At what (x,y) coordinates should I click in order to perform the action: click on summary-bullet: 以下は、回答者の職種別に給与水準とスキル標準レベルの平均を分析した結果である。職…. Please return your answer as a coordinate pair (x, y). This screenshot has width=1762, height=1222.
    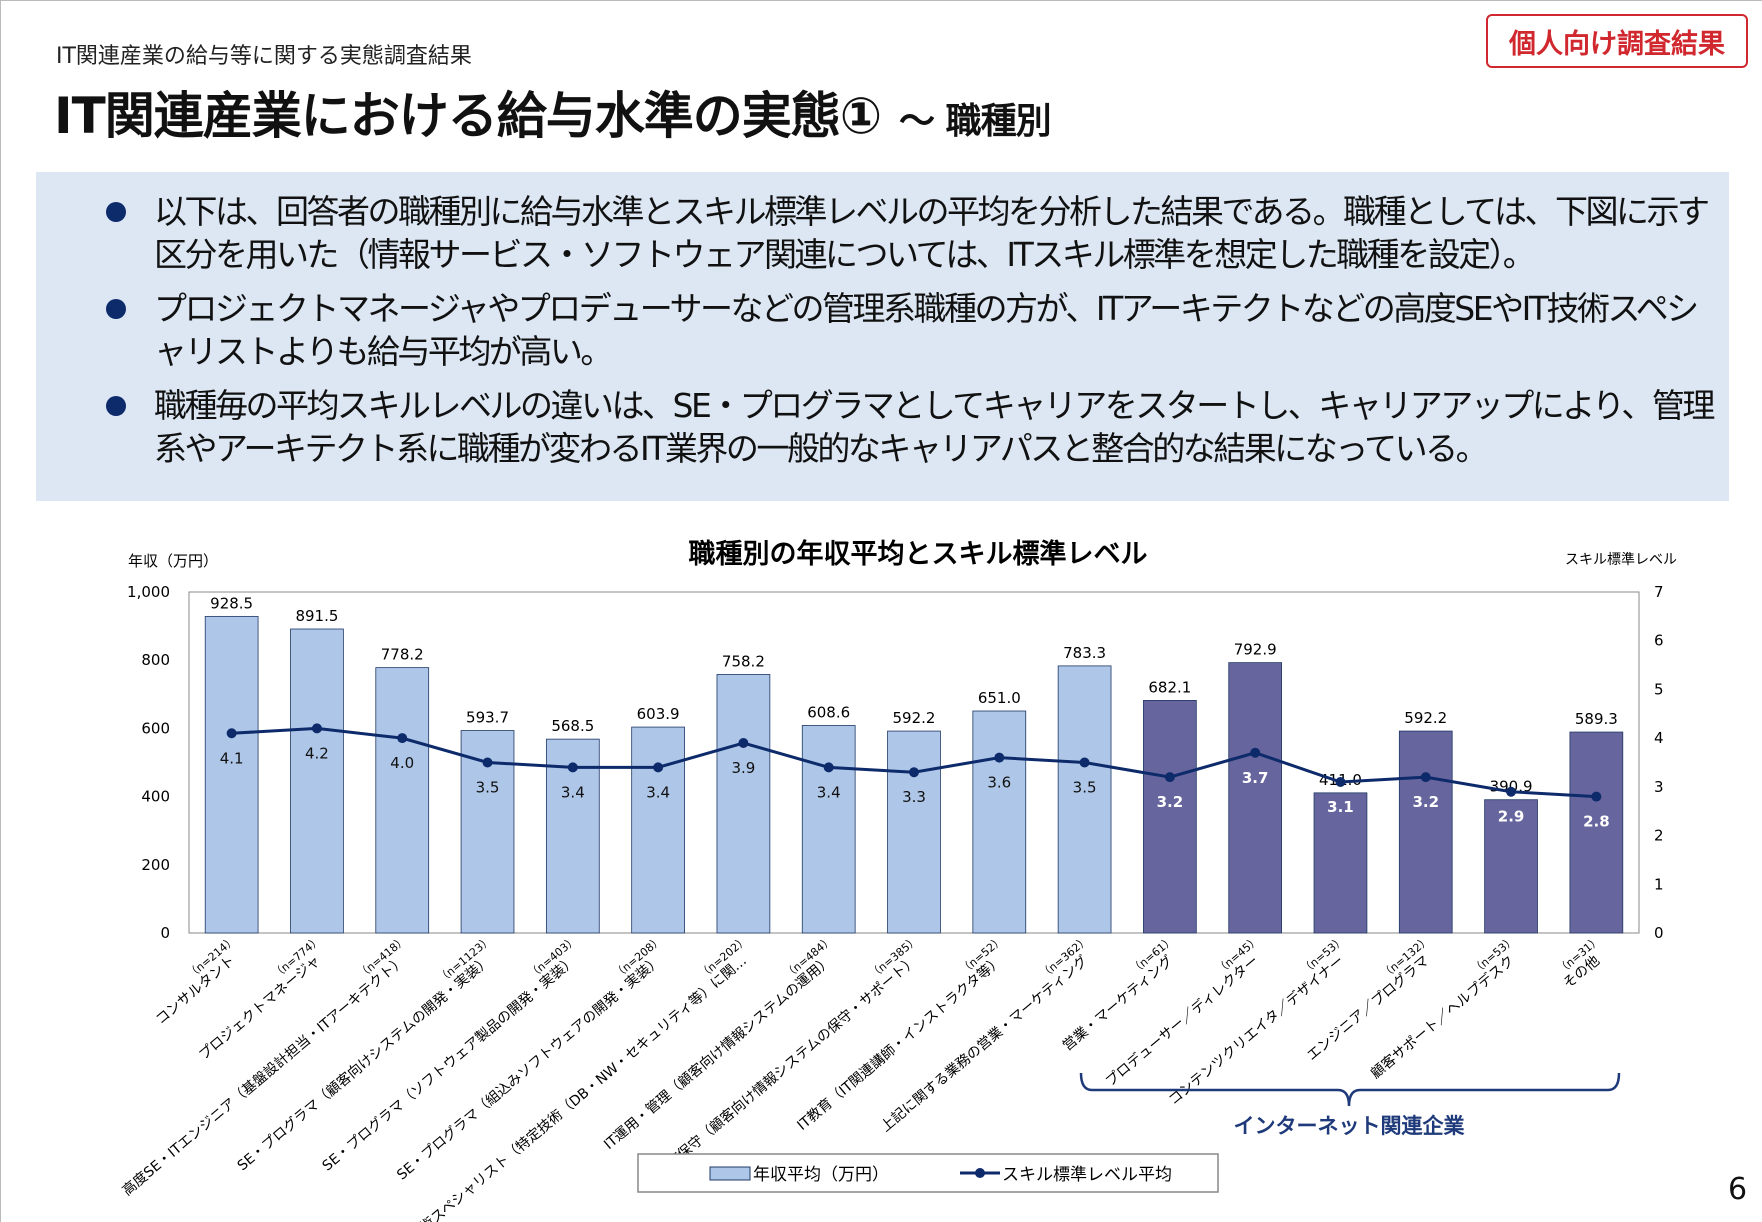
    Looking at the image, I should click on (891, 233).